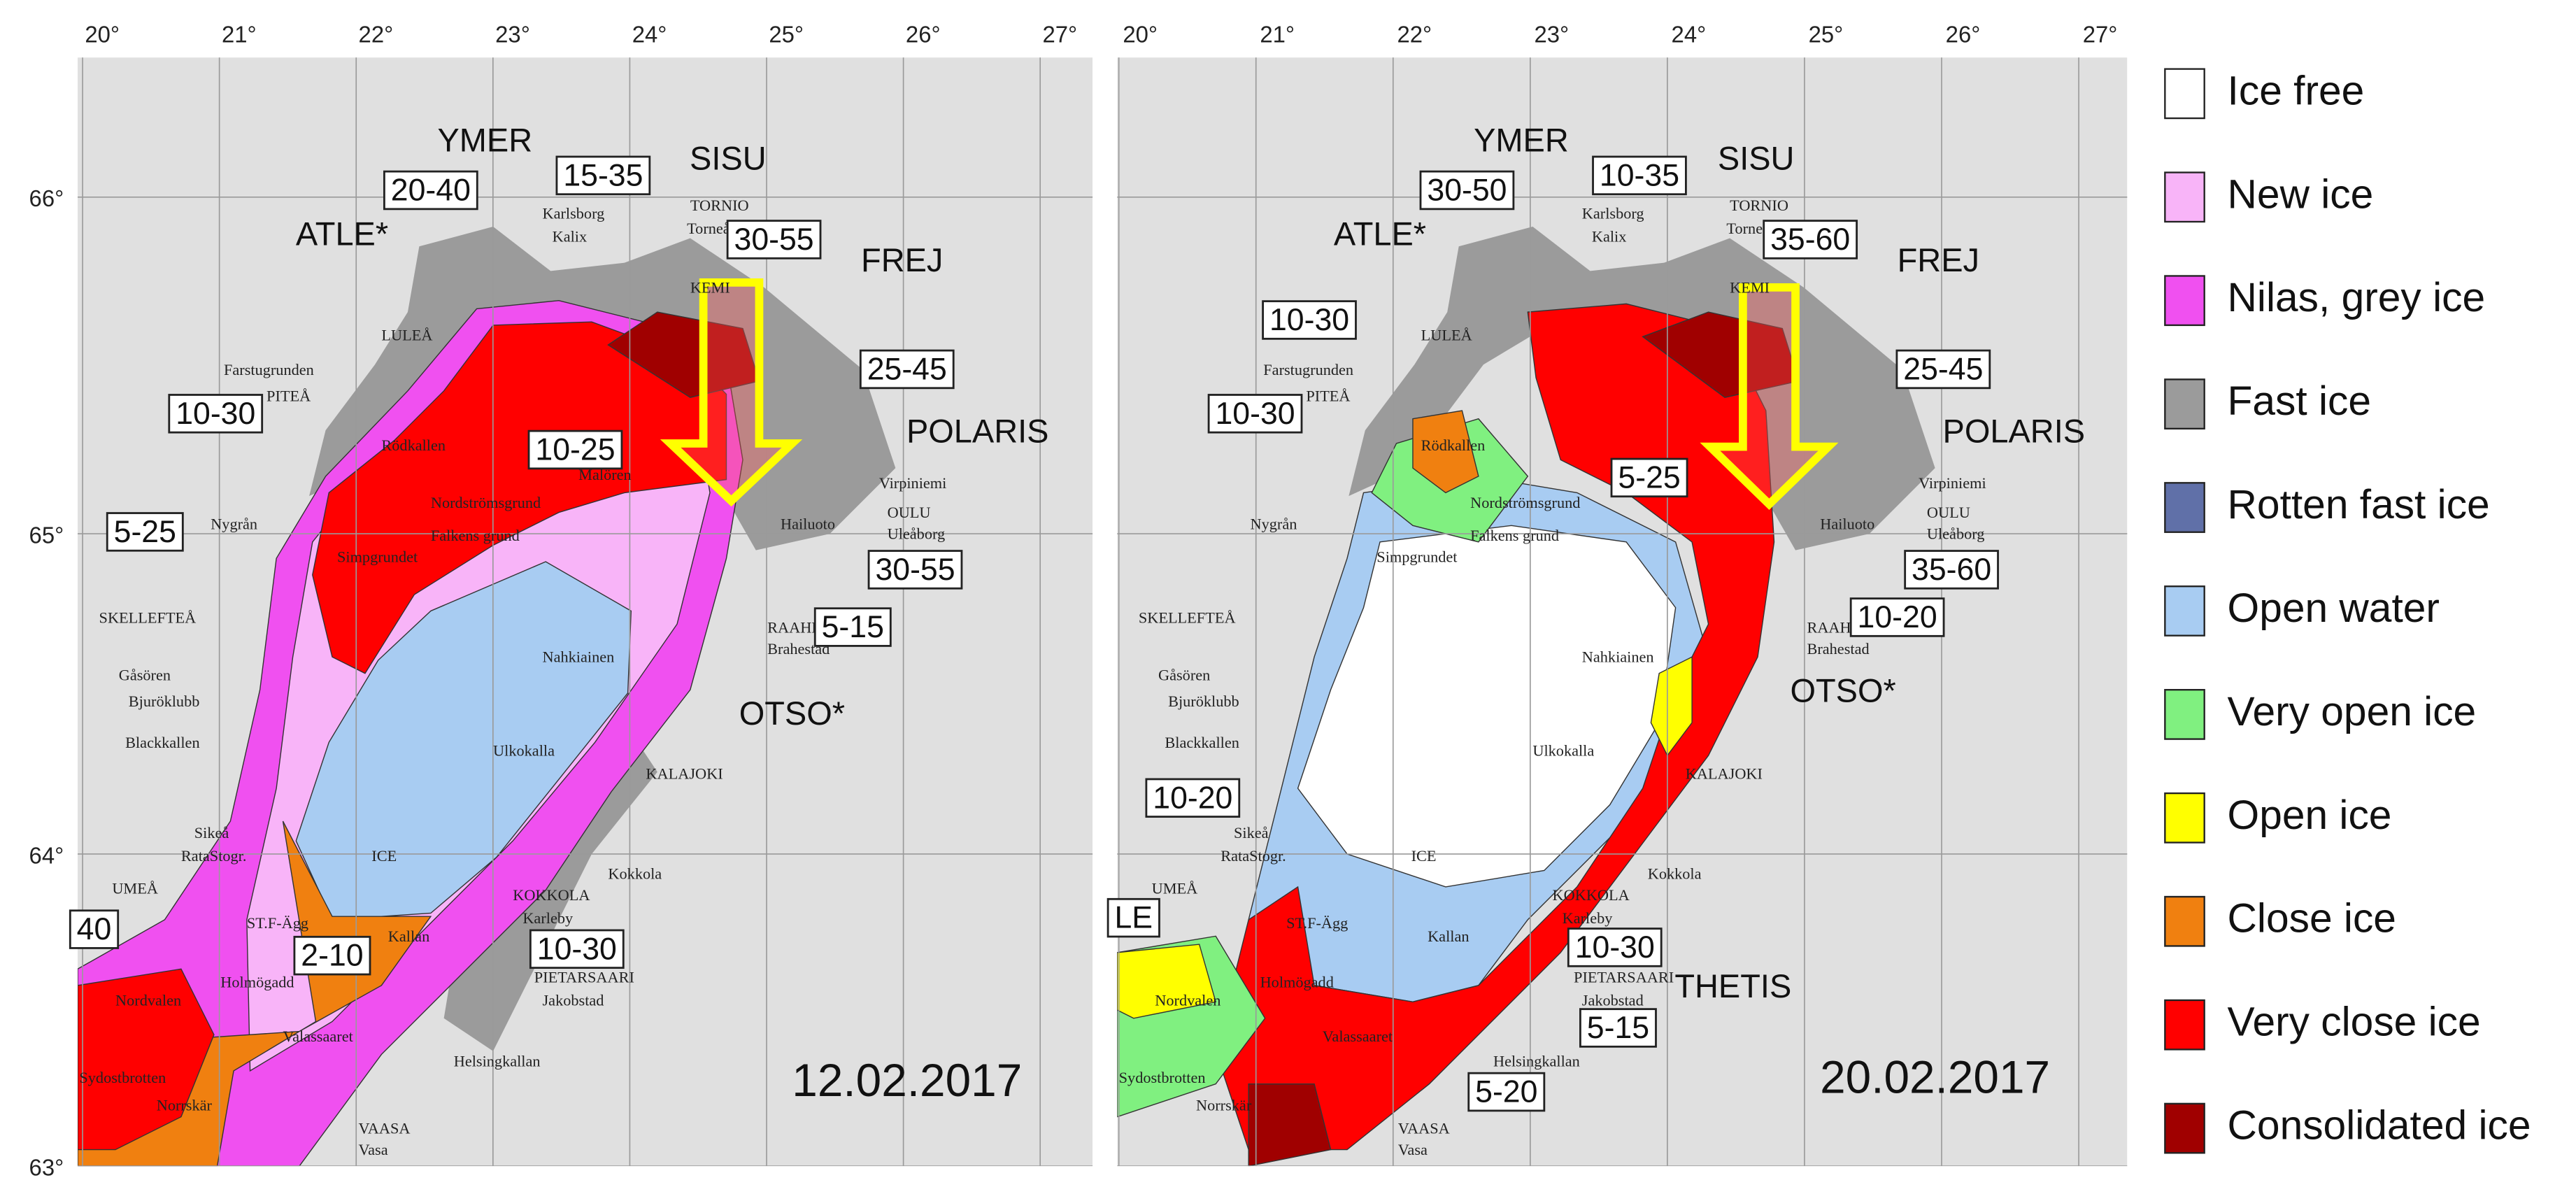 Image resolution: width=2576 pixels, height=1194 pixels. Describe the element at coordinates (2334, 608) in the screenshot. I see `legend-label: Open water` at that location.